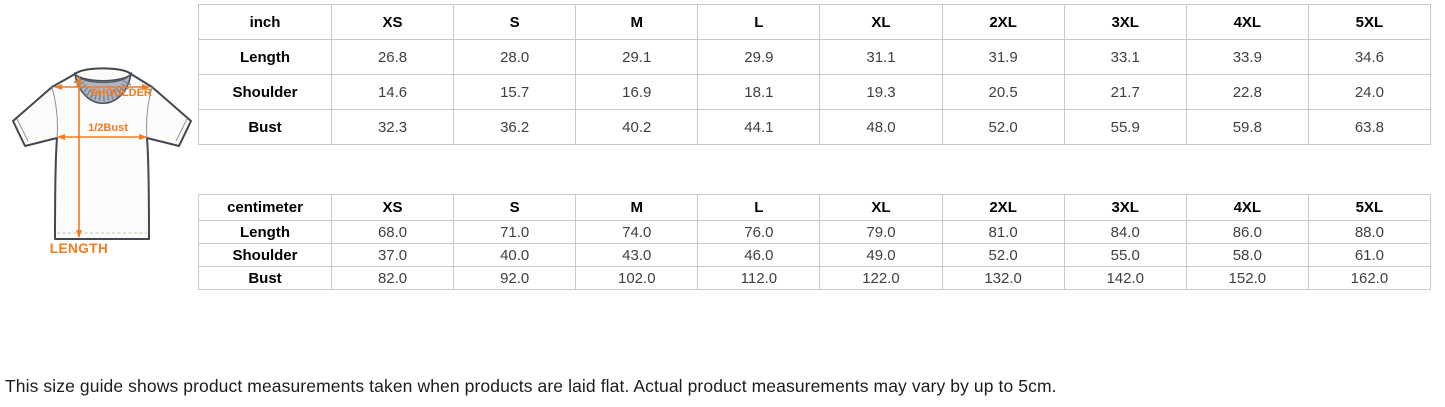 This screenshot has height=407, width=1445. Describe the element at coordinates (759, 232) in the screenshot. I see `size-value-cell: 76.0` at that location.